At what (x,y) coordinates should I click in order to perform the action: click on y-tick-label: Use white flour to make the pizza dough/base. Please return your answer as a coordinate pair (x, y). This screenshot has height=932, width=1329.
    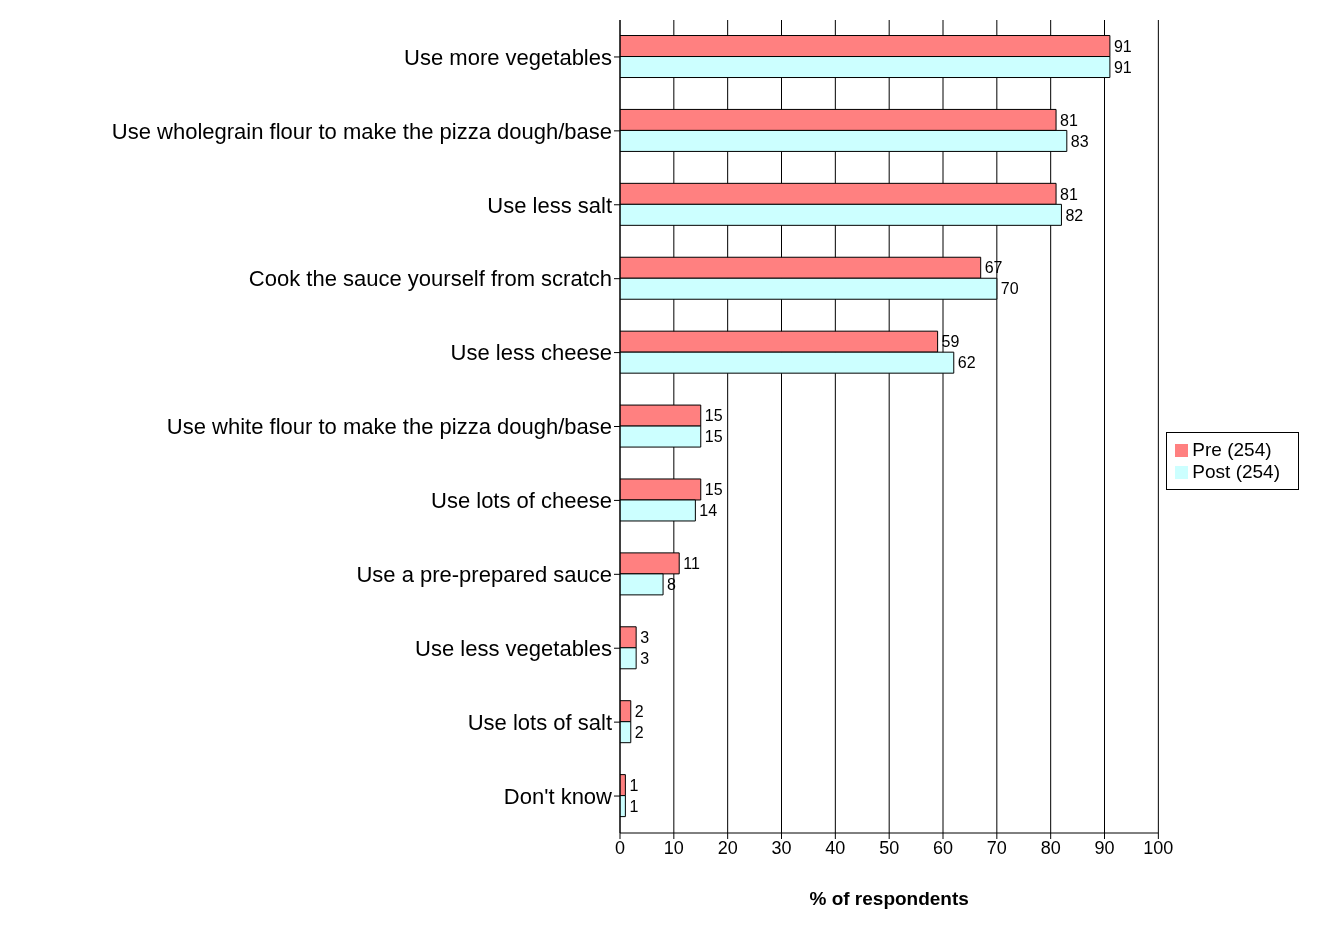
    Looking at the image, I should click on (389, 427).